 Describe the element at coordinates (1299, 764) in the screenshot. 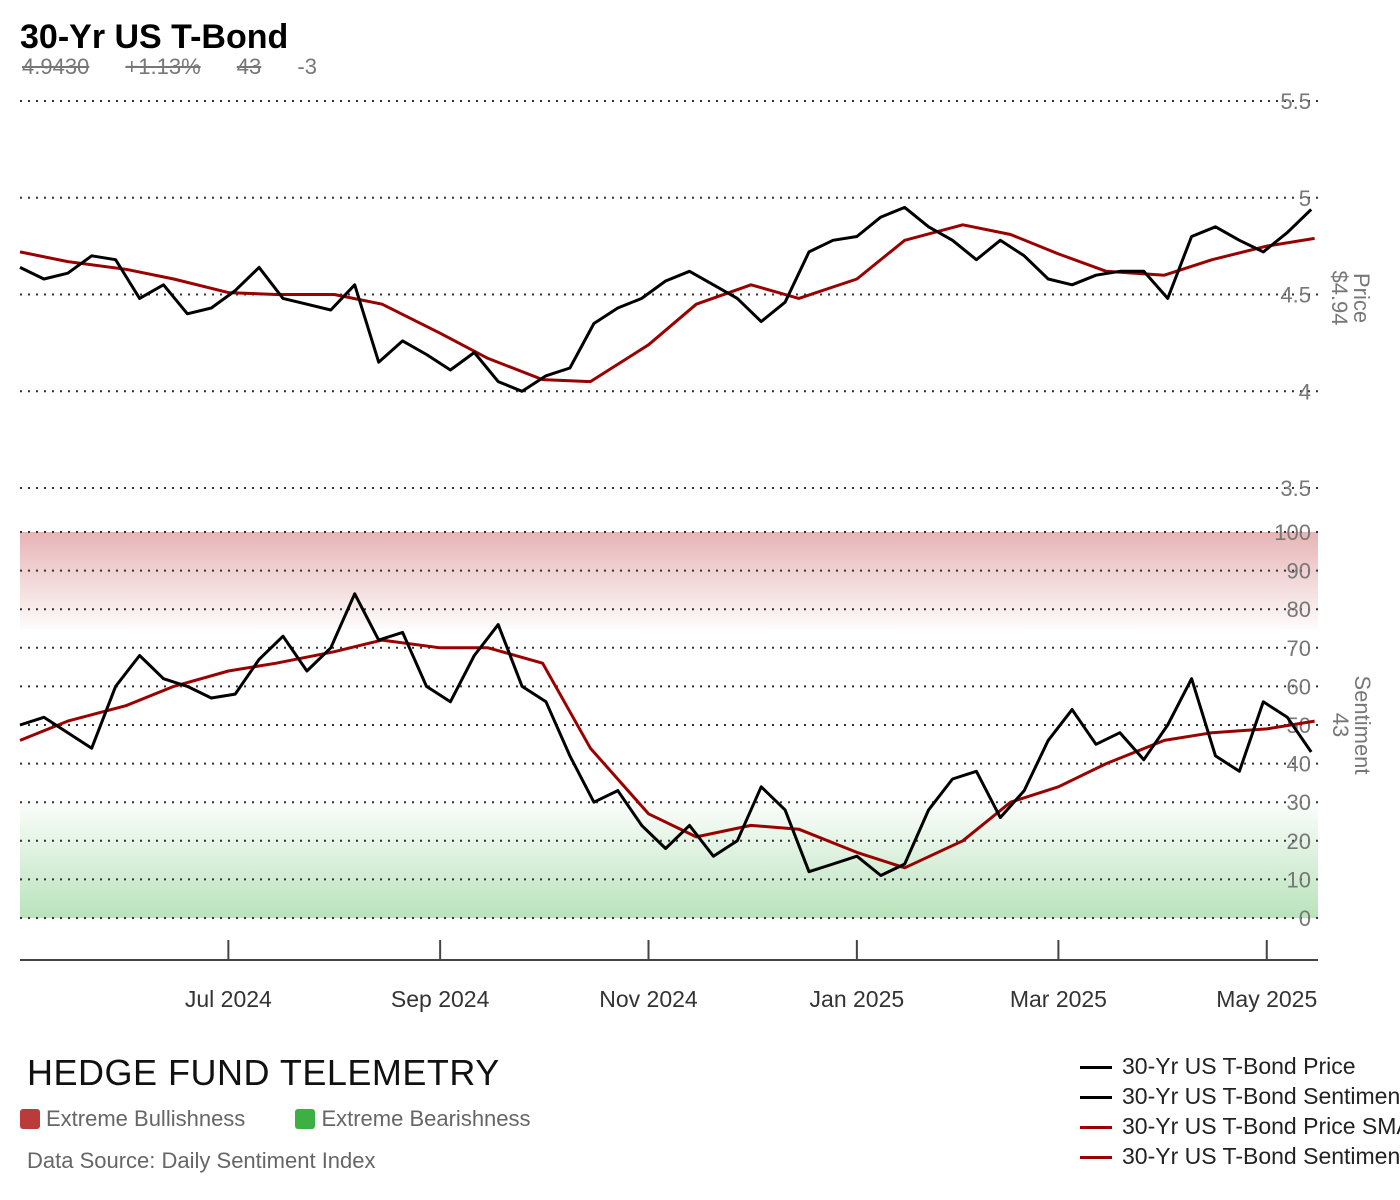

I see `sentiment-tick-label: 40` at that location.